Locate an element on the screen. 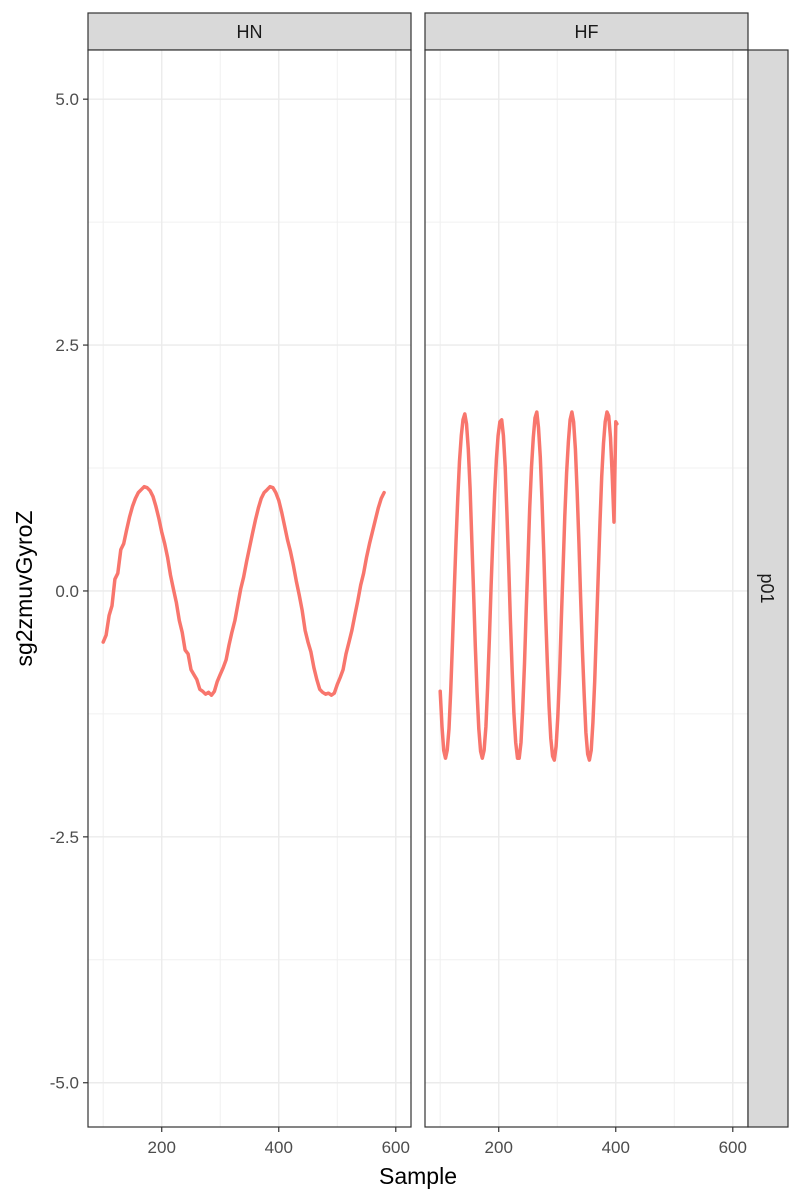 This screenshot has height=1200, width=800. panel-hf-strip is located at coordinates (586, 31).